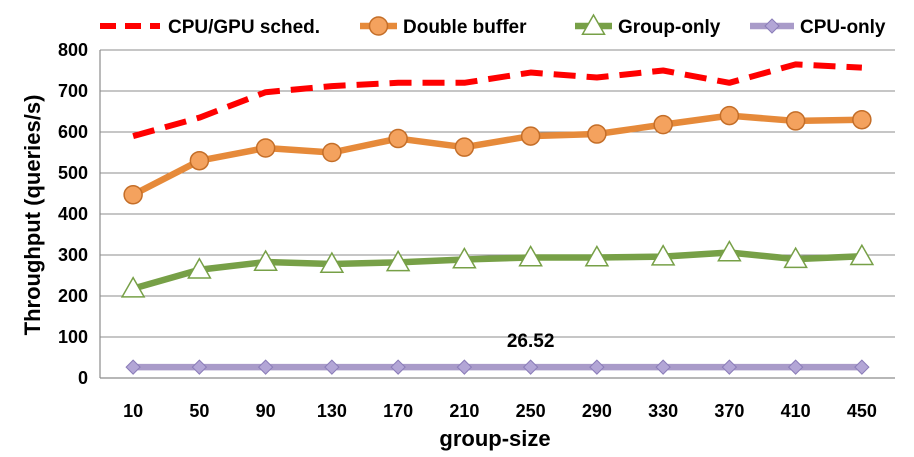 The image size is (914, 457). I want to click on y-axis-title: Throughput (queries/s), so click(32, 215).